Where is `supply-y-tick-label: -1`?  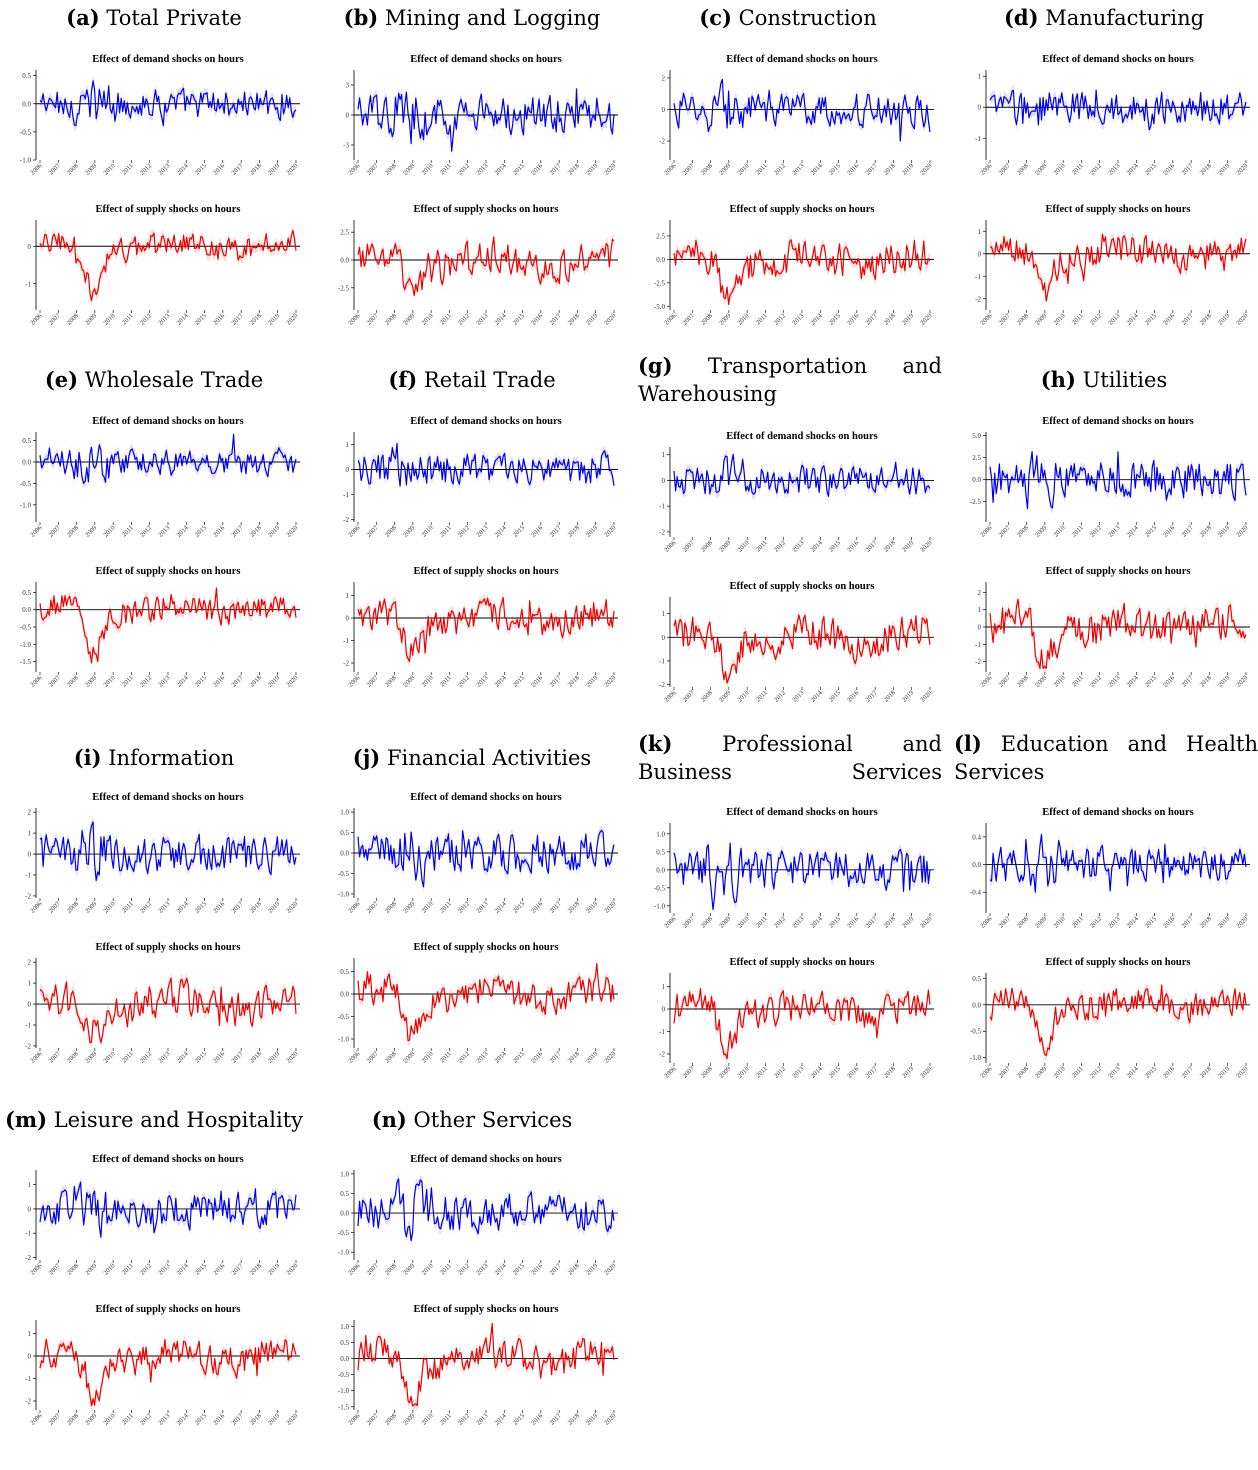
supply-y-tick-label: -1 is located at coordinates (662, 1032).